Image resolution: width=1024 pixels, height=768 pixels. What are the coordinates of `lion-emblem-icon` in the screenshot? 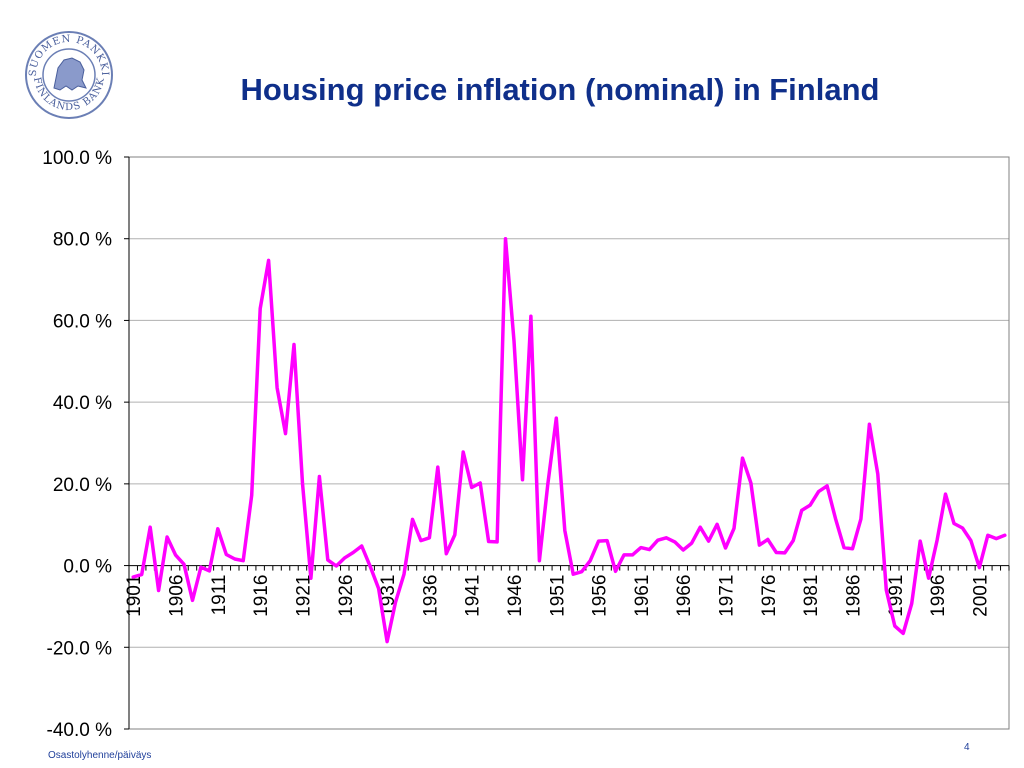 It's located at (70, 74).